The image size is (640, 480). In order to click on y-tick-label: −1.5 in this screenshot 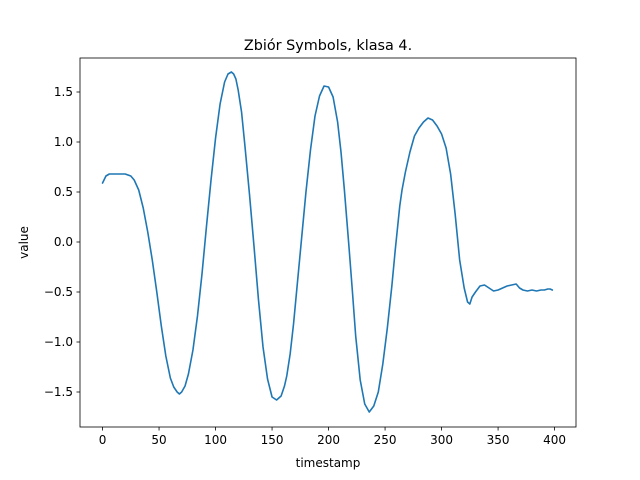, I will do `click(58, 392)`.